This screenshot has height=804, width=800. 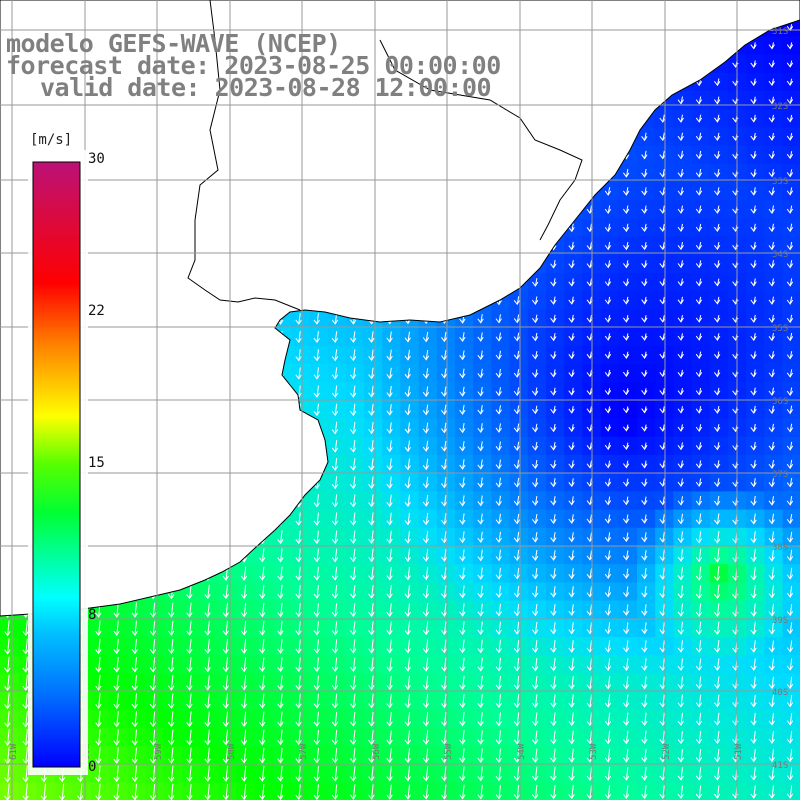 What do you see at coordinates (780, 255) in the screenshot?
I see `latitude-label: 34S` at bounding box center [780, 255].